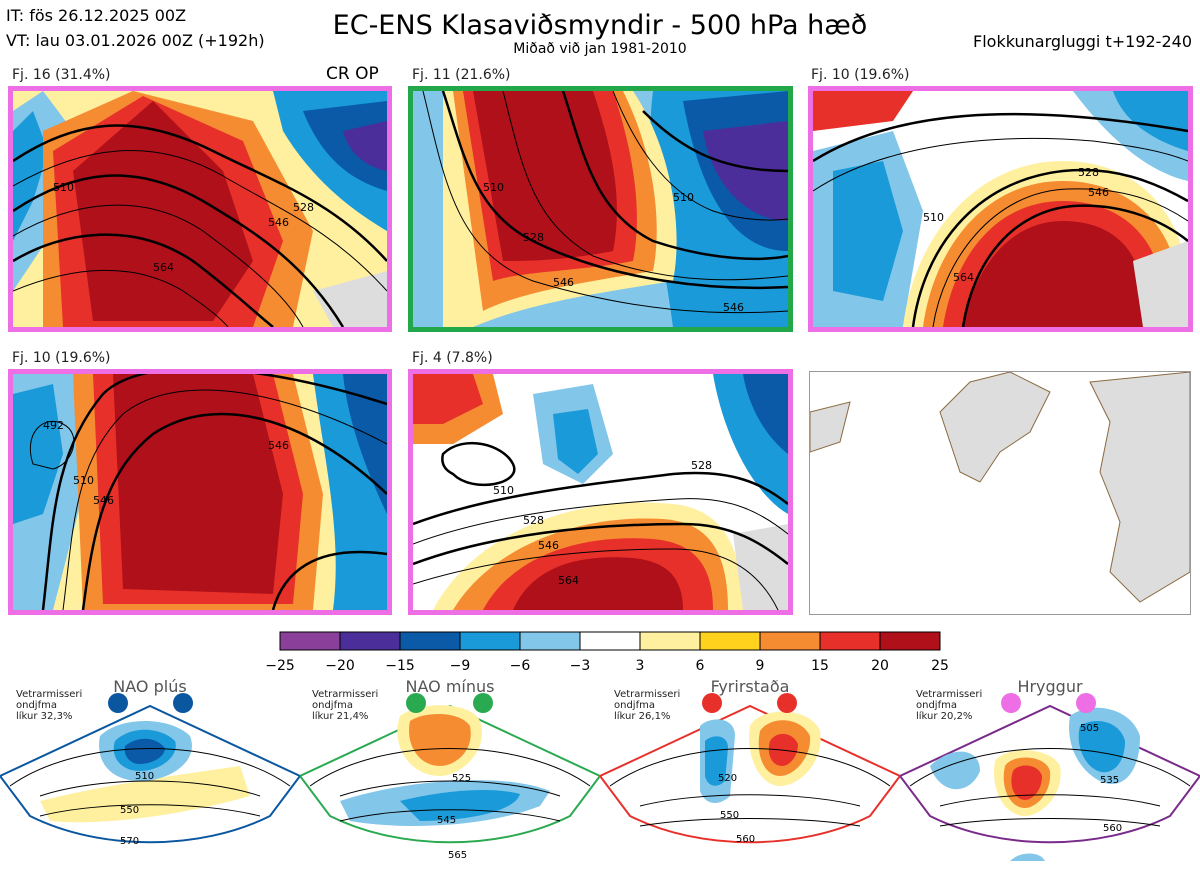 This screenshot has height=871, width=1200. I want to click on colorbar-tick-label: 6, so click(700, 666).